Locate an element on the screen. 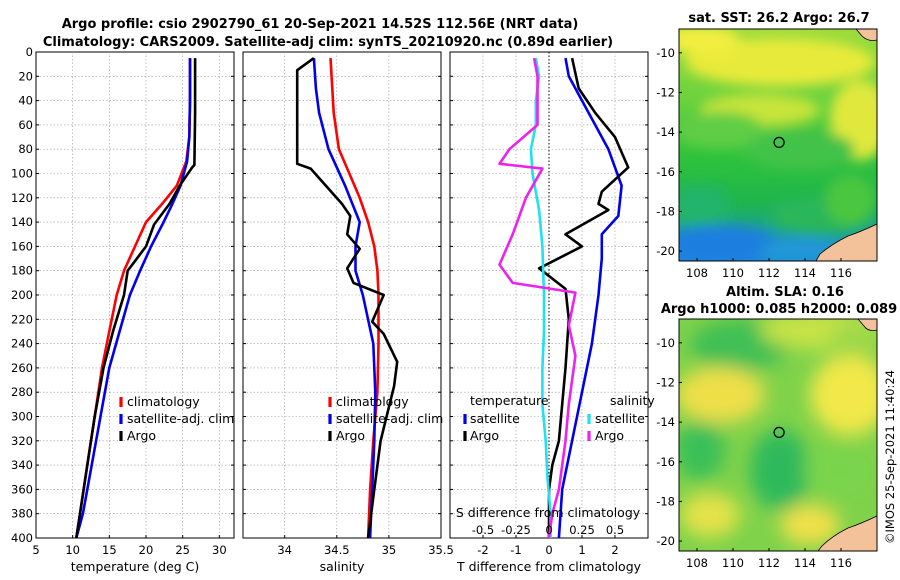 This screenshot has height=580, width=900. sla-map-title-line2: Argo h1000: 0.085 h2000: 0.089 is located at coordinates (779, 309).